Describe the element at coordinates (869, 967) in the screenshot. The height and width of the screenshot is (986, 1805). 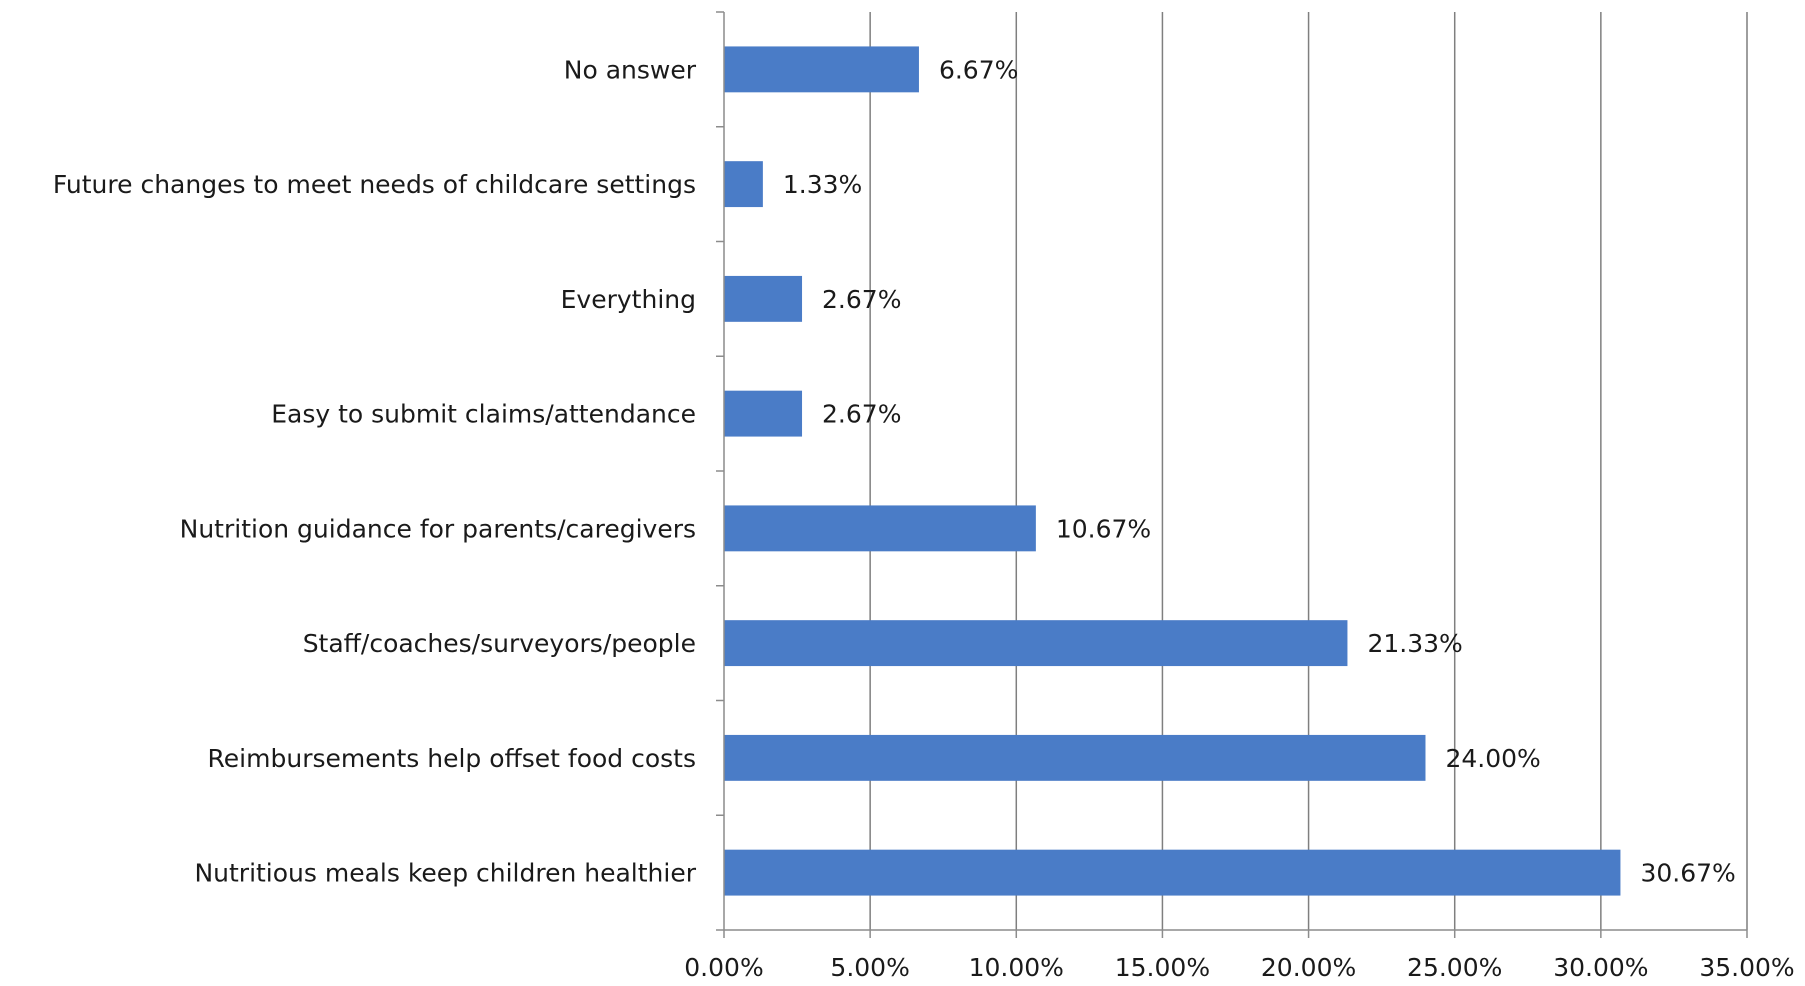
I see `x-tick-label: 5.00%` at that location.